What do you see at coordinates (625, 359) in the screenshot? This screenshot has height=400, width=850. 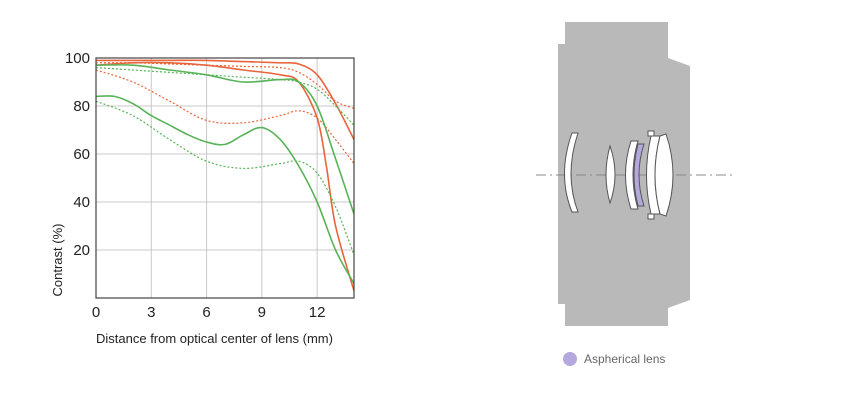 I see `aspherical-legend-label: Aspherical lens` at bounding box center [625, 359].